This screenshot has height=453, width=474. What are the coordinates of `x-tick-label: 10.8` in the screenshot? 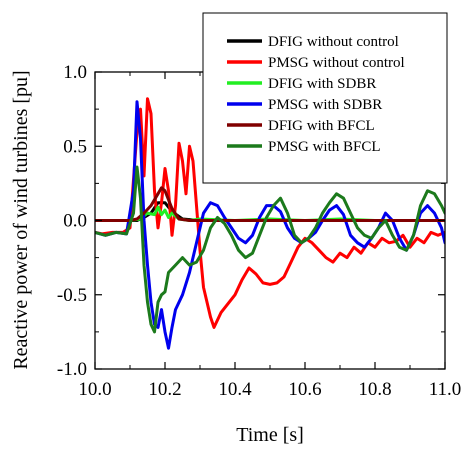 It's located at (374, 389).